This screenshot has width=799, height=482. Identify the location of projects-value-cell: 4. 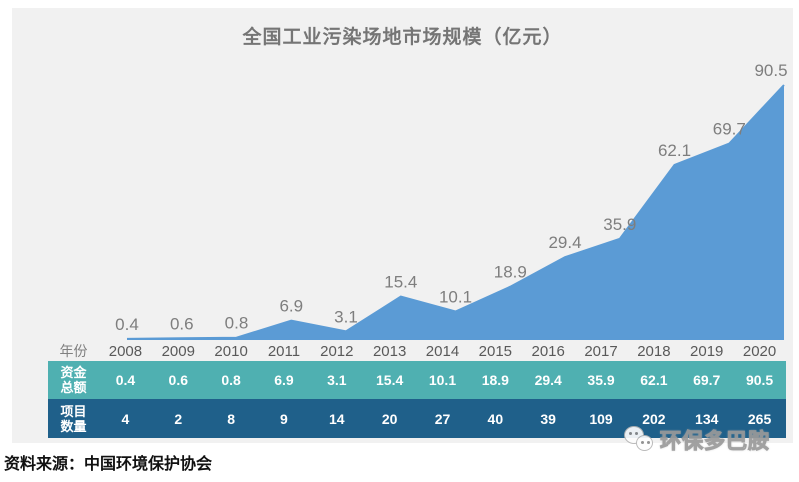
(125, 418).